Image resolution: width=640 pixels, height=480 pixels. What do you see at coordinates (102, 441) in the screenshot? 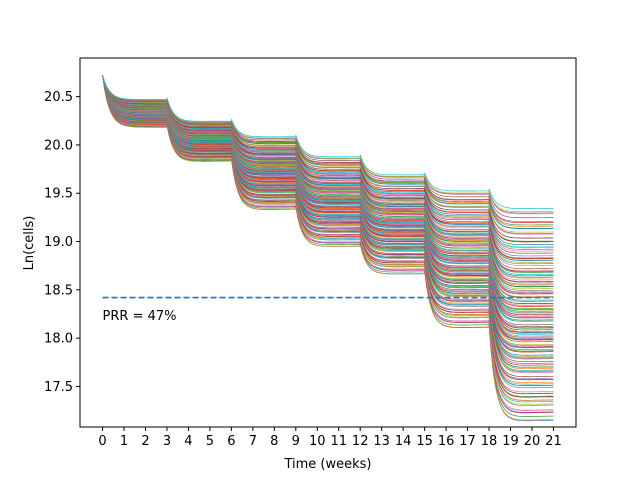
I see `x-tick-label: 0` at bounding box center [102, 441].